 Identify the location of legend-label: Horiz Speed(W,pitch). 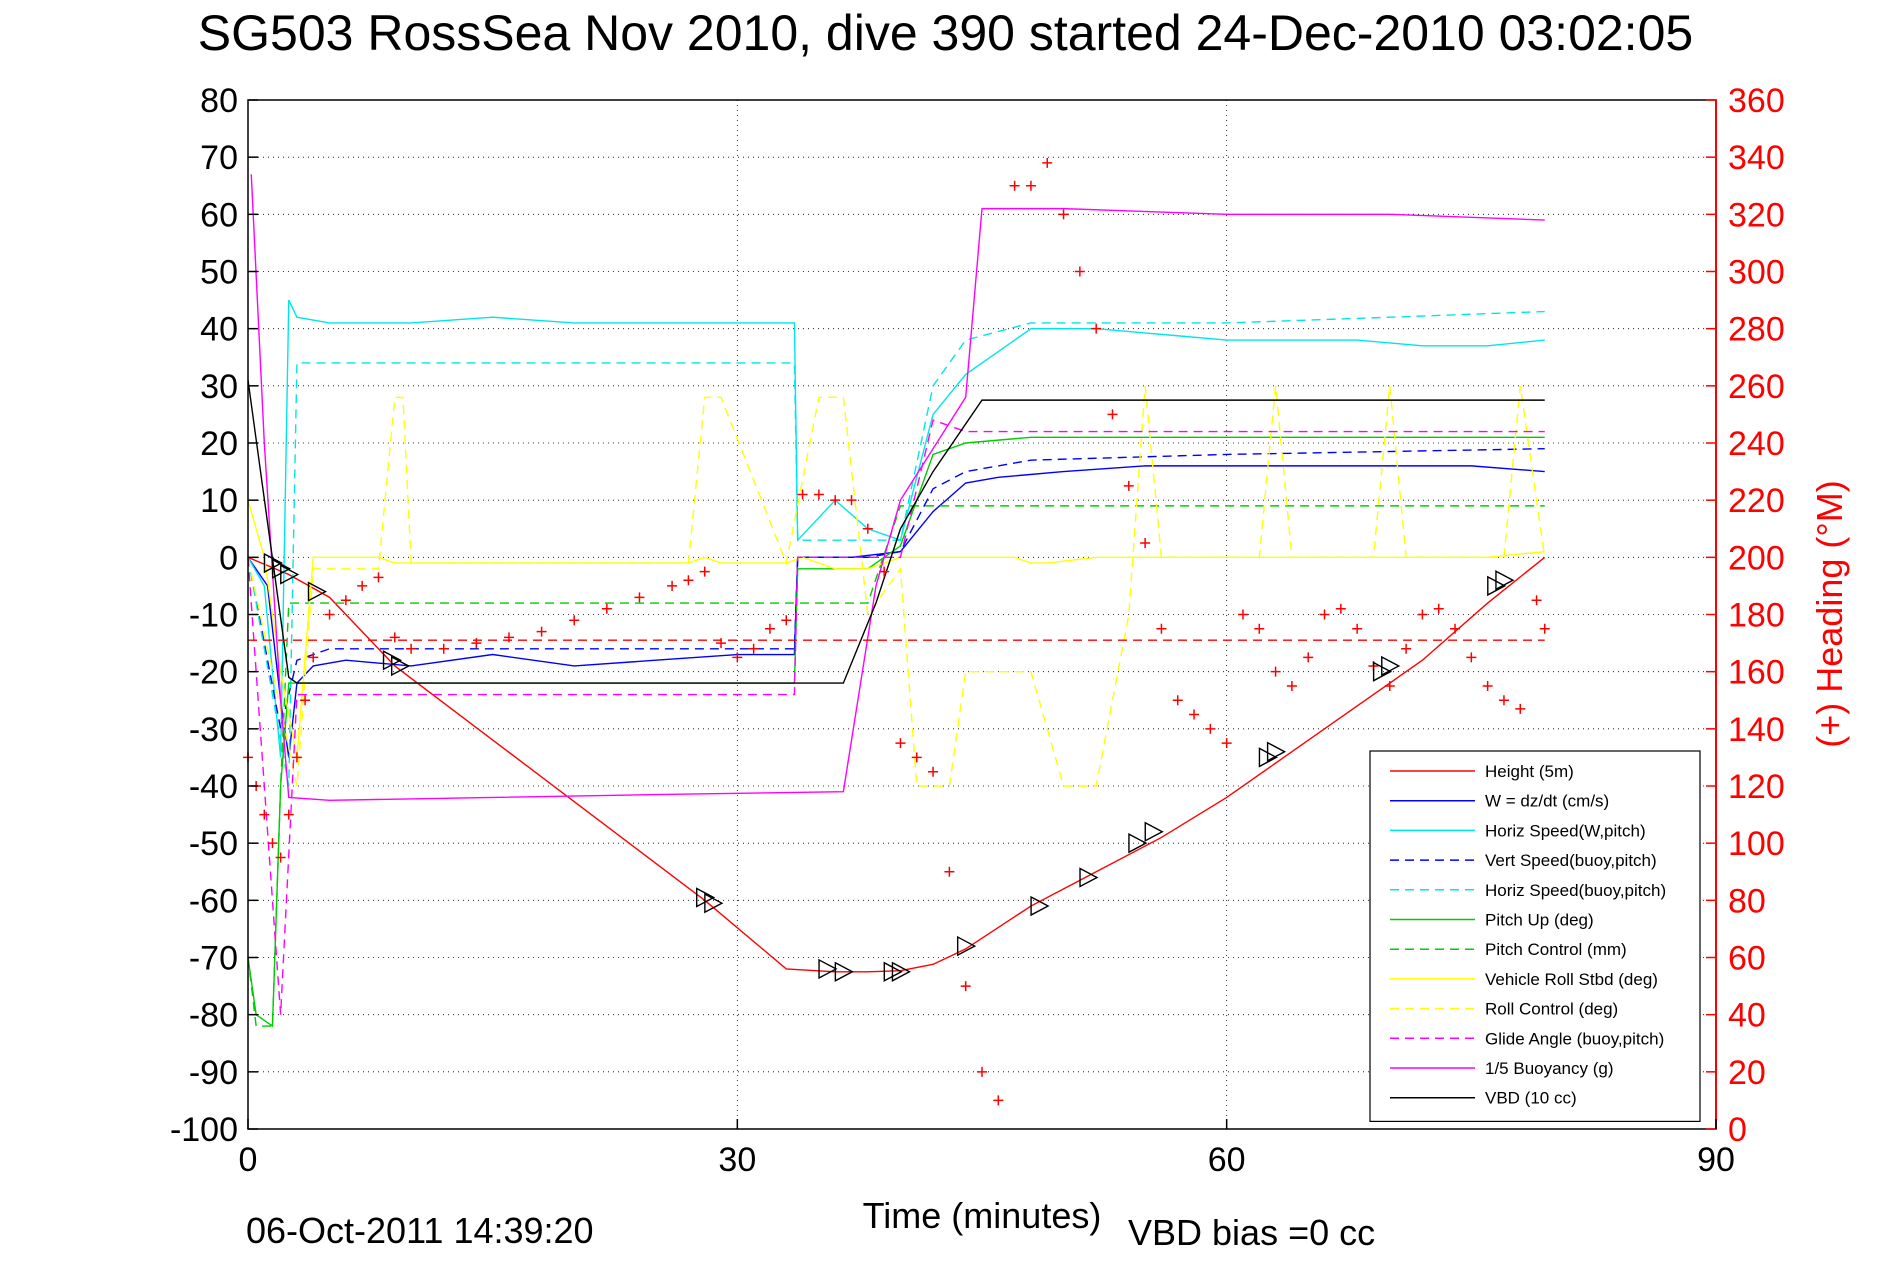
(1565, 830).